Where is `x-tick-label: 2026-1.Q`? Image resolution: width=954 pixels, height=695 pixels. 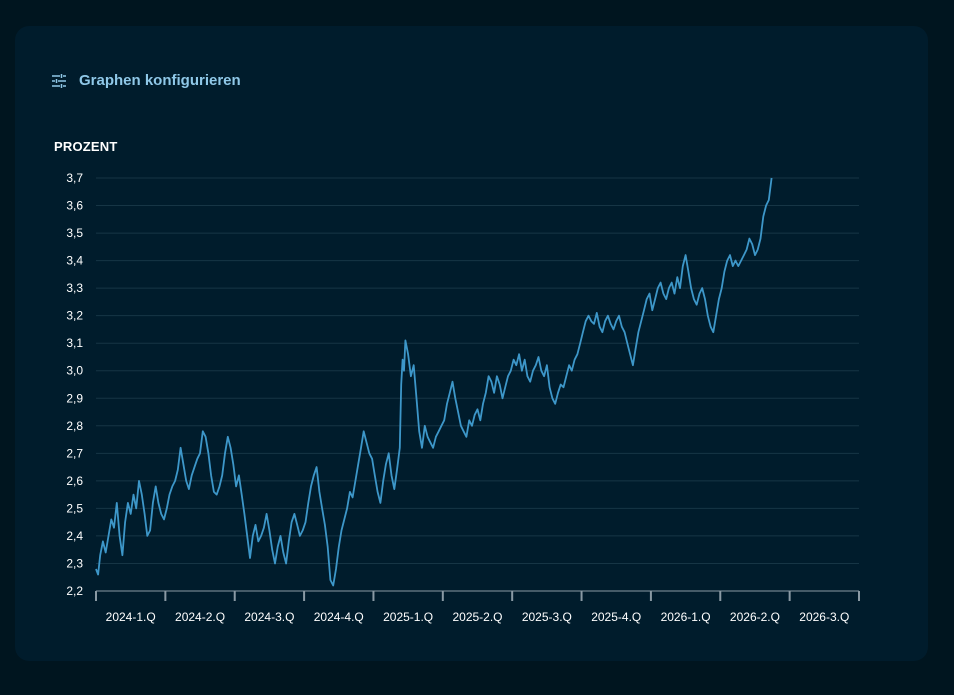
x-tick-label: 2026-1.Q is located at coordinates (686, 617).